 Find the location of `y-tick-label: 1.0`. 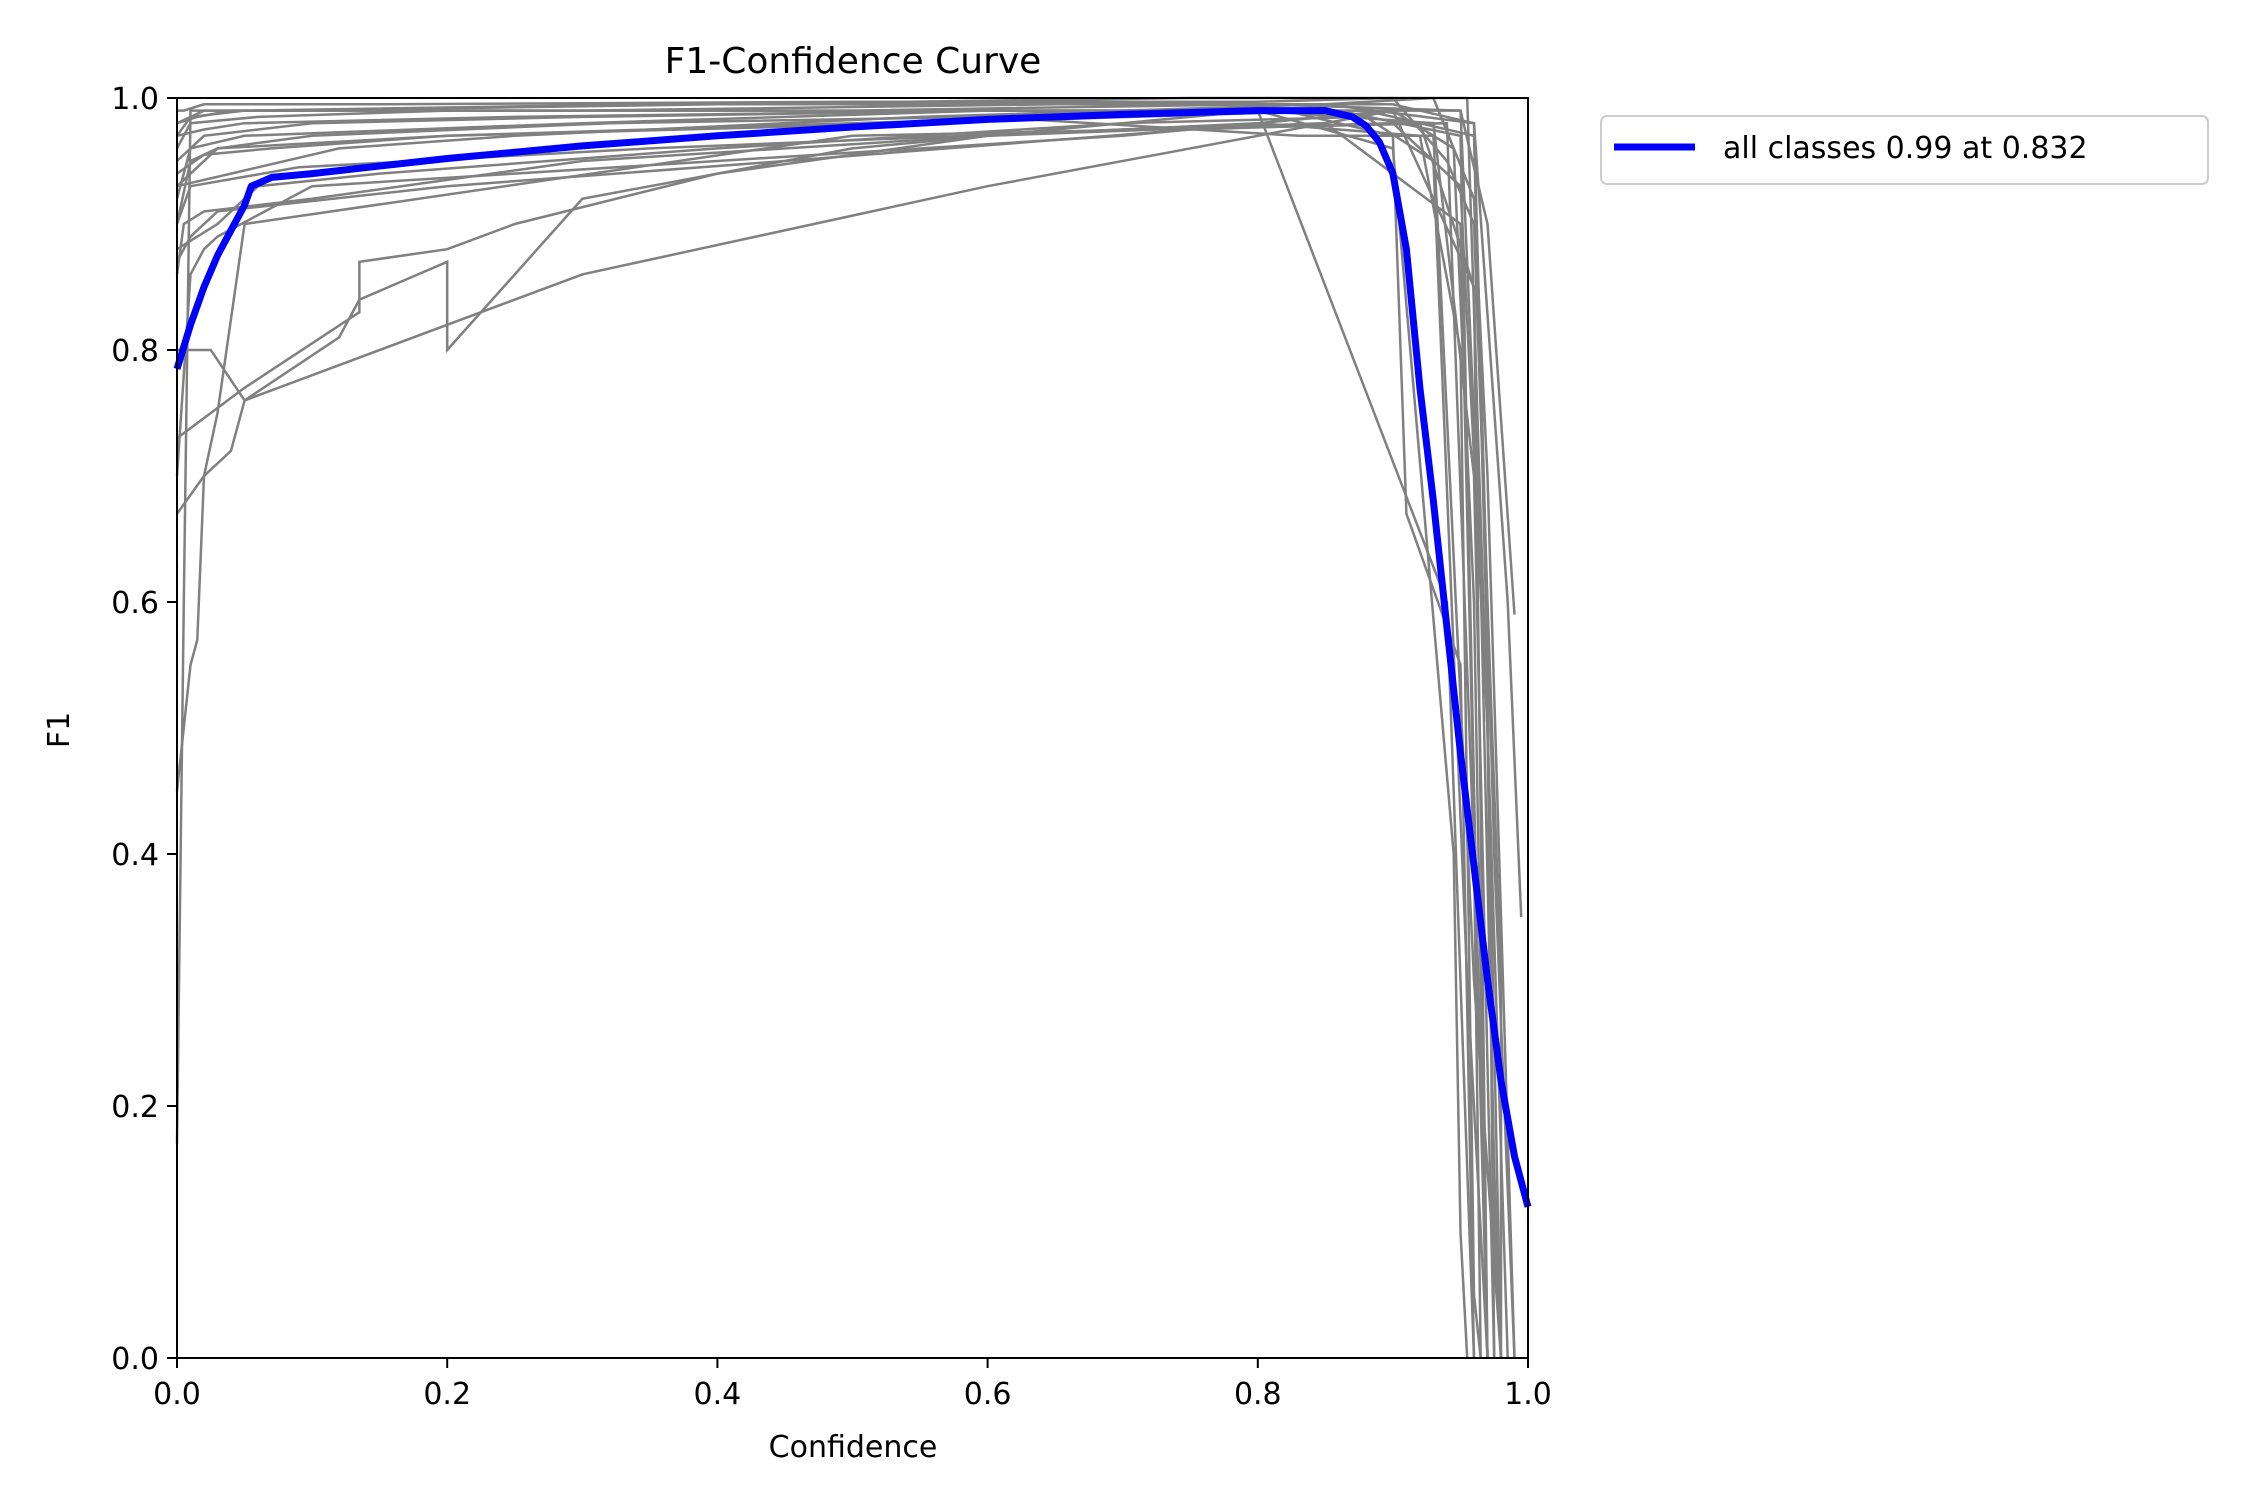

y-tick-label: 1.0 is located at coordinates (135, 99).